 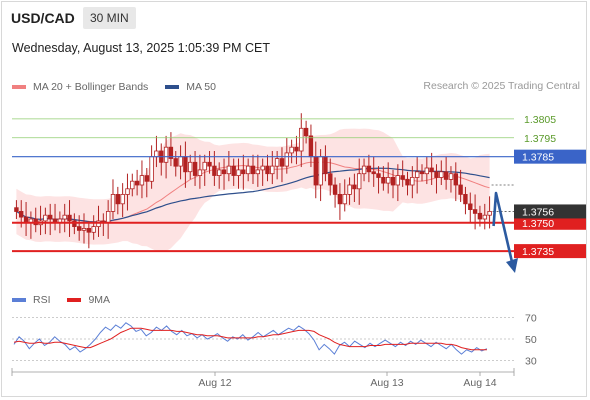 What do you see at coordinates (503, 227) in the screenshot?
I see `forecast-arrow` at bounding box center [503, 227].